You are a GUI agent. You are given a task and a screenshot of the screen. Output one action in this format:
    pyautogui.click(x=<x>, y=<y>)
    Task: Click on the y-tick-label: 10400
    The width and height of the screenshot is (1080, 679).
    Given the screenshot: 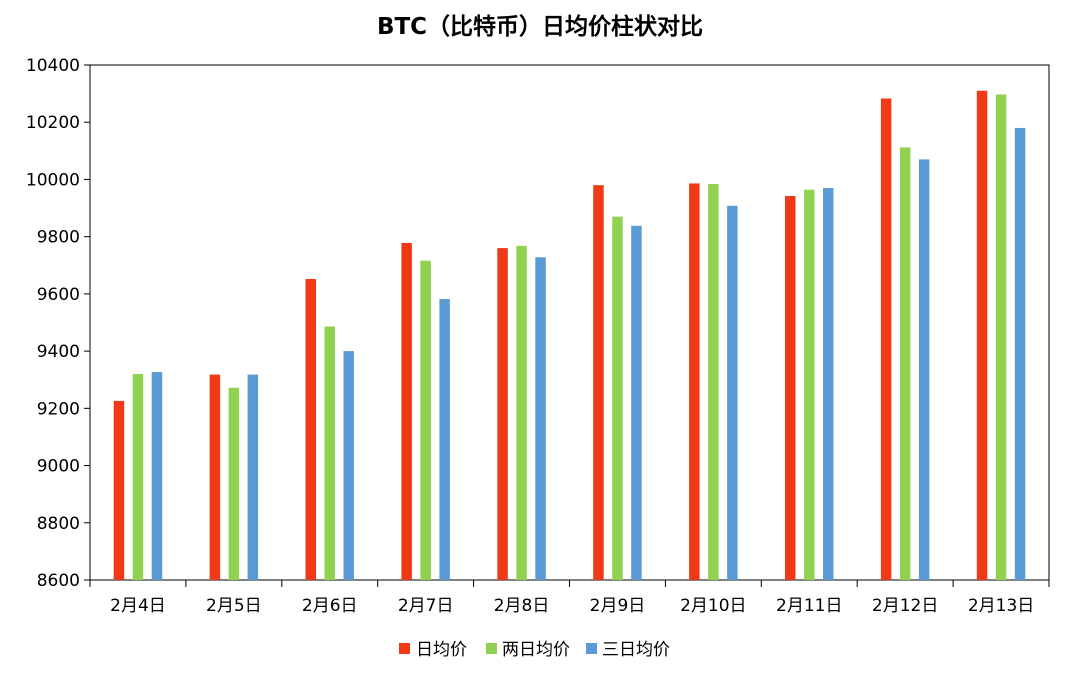 What is the action you would take?
    pyautogui.click(x=53, y=66)
    